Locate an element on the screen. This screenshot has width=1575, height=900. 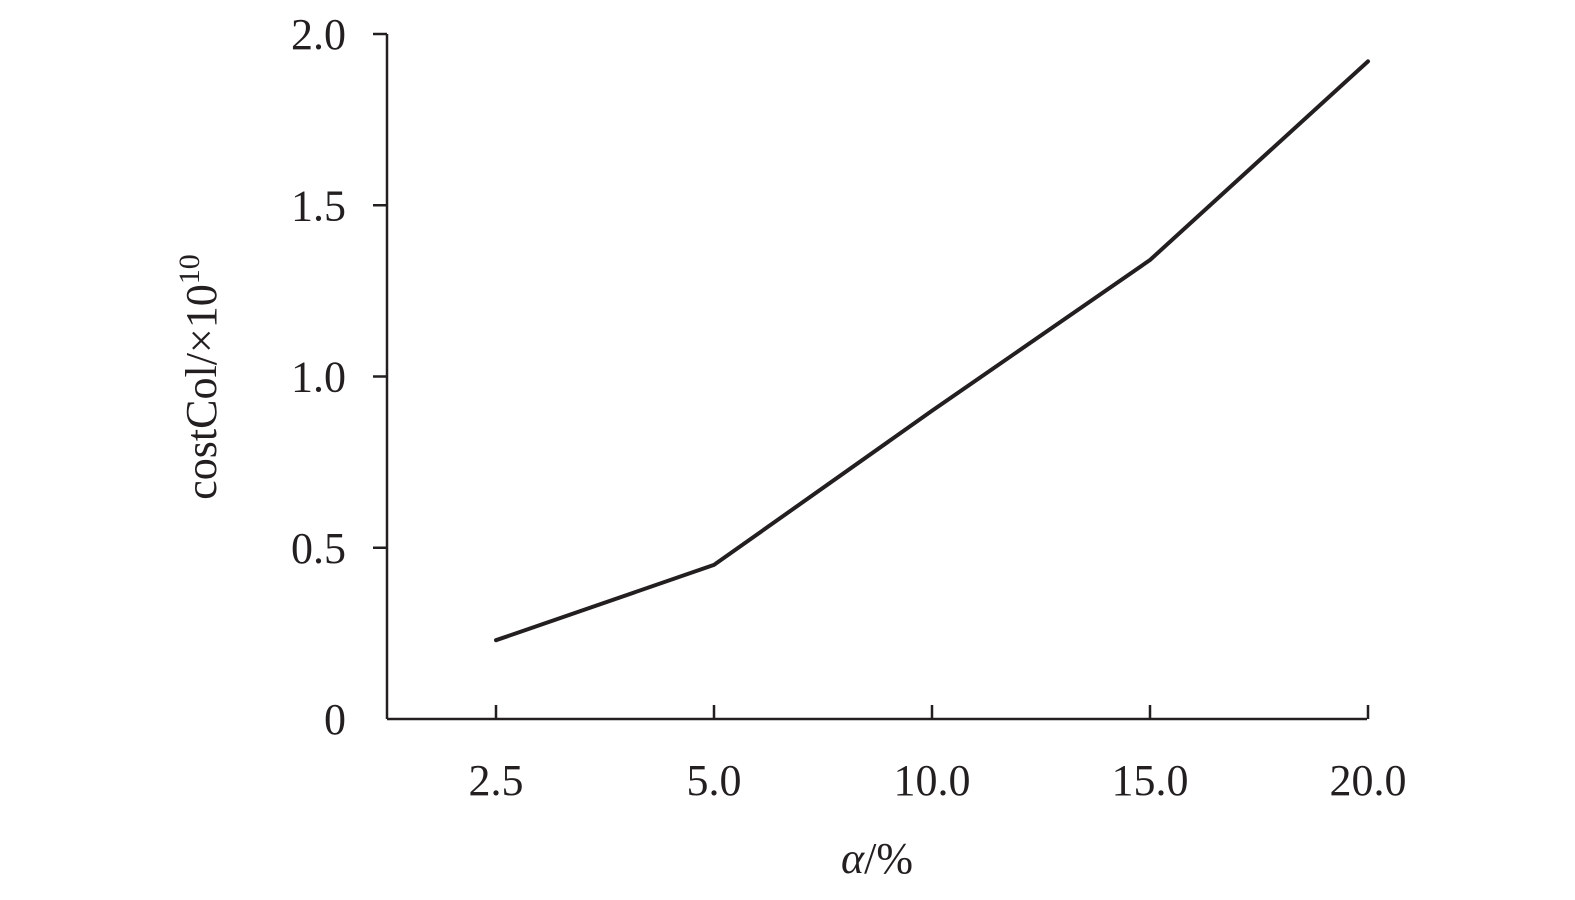
x-tick-label: 5.0 is located at coordinates (714, 780).